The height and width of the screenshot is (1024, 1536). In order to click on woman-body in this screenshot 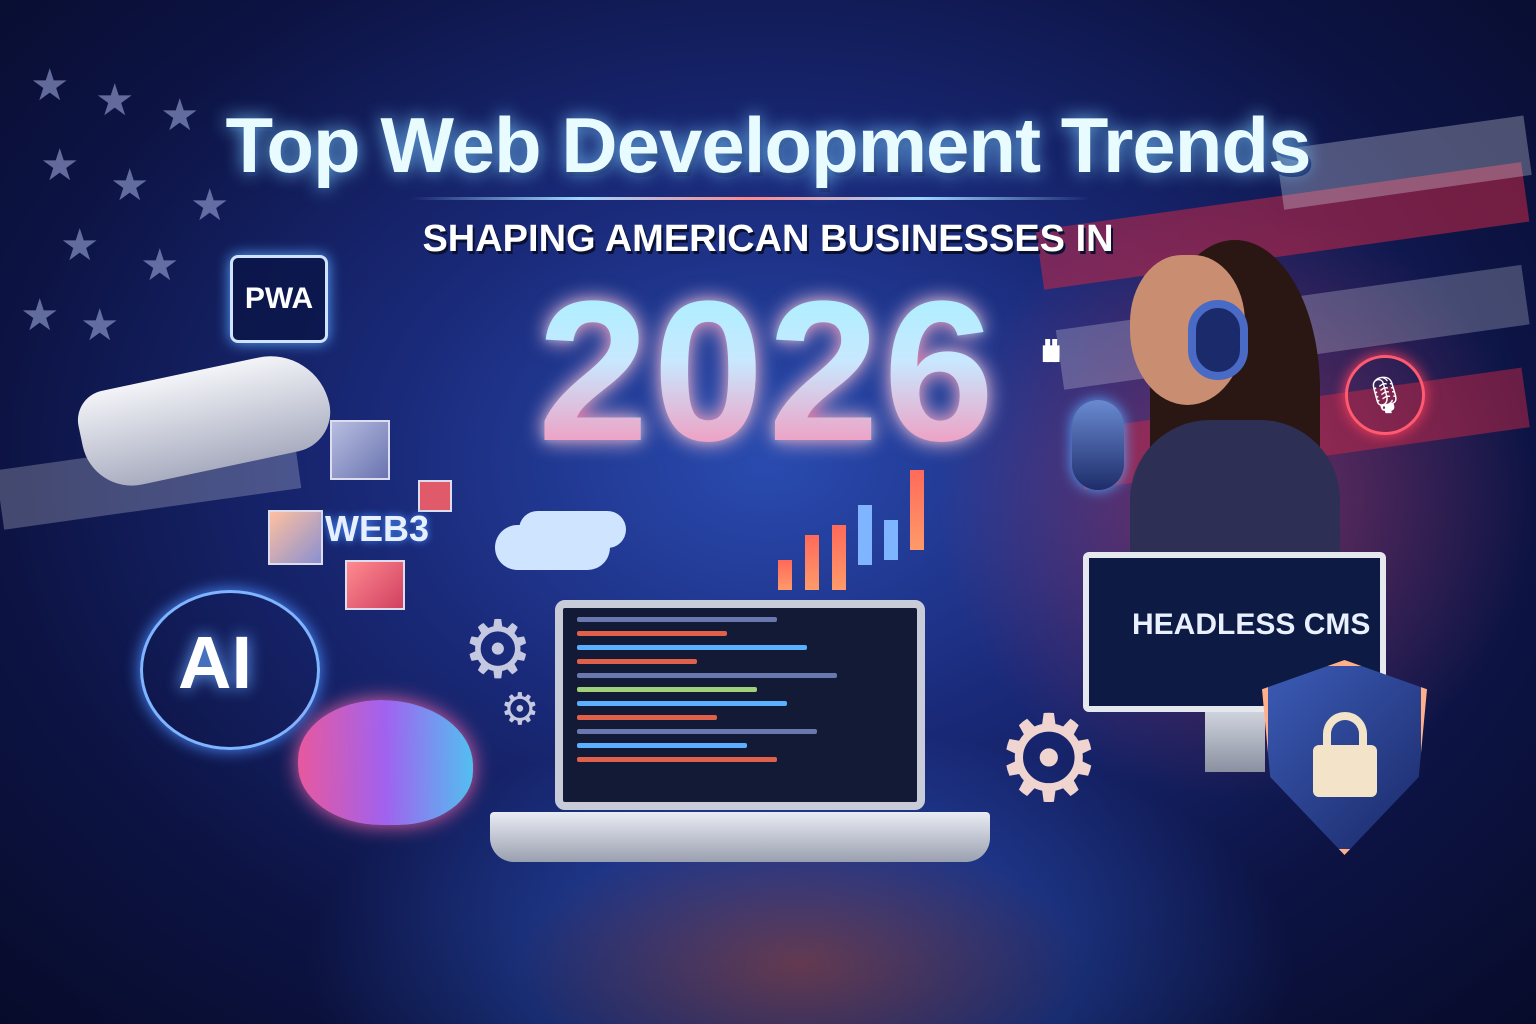, I will do `click(1235, 495)`.